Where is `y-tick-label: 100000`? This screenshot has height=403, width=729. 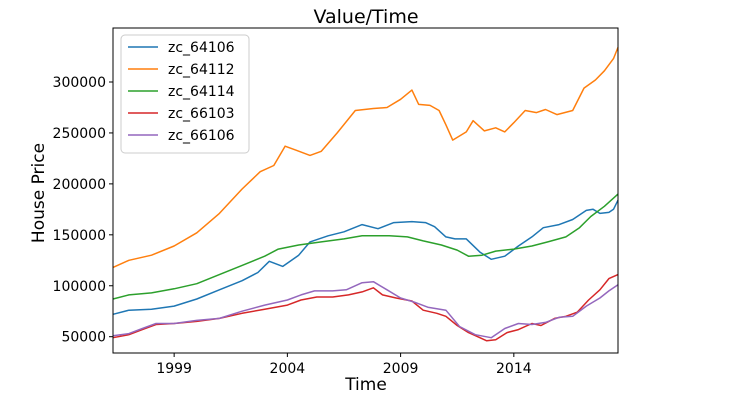 y-tick-label: 100000 is located at coordinates (79, 287).